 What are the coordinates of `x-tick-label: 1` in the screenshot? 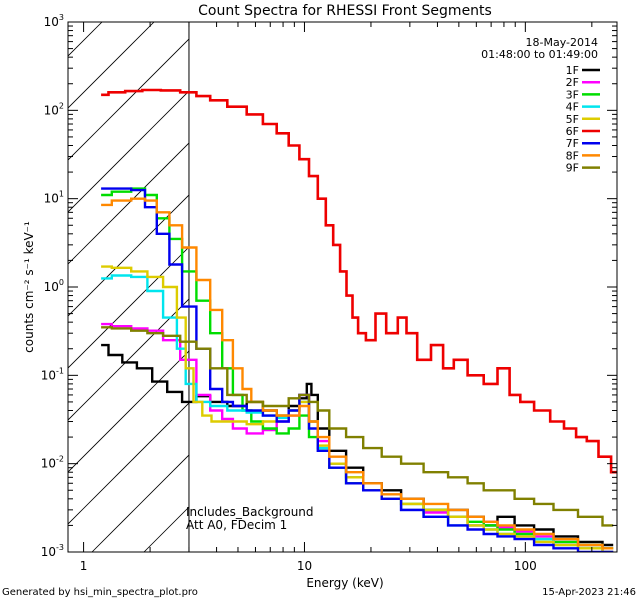 It's located at (84, 566).